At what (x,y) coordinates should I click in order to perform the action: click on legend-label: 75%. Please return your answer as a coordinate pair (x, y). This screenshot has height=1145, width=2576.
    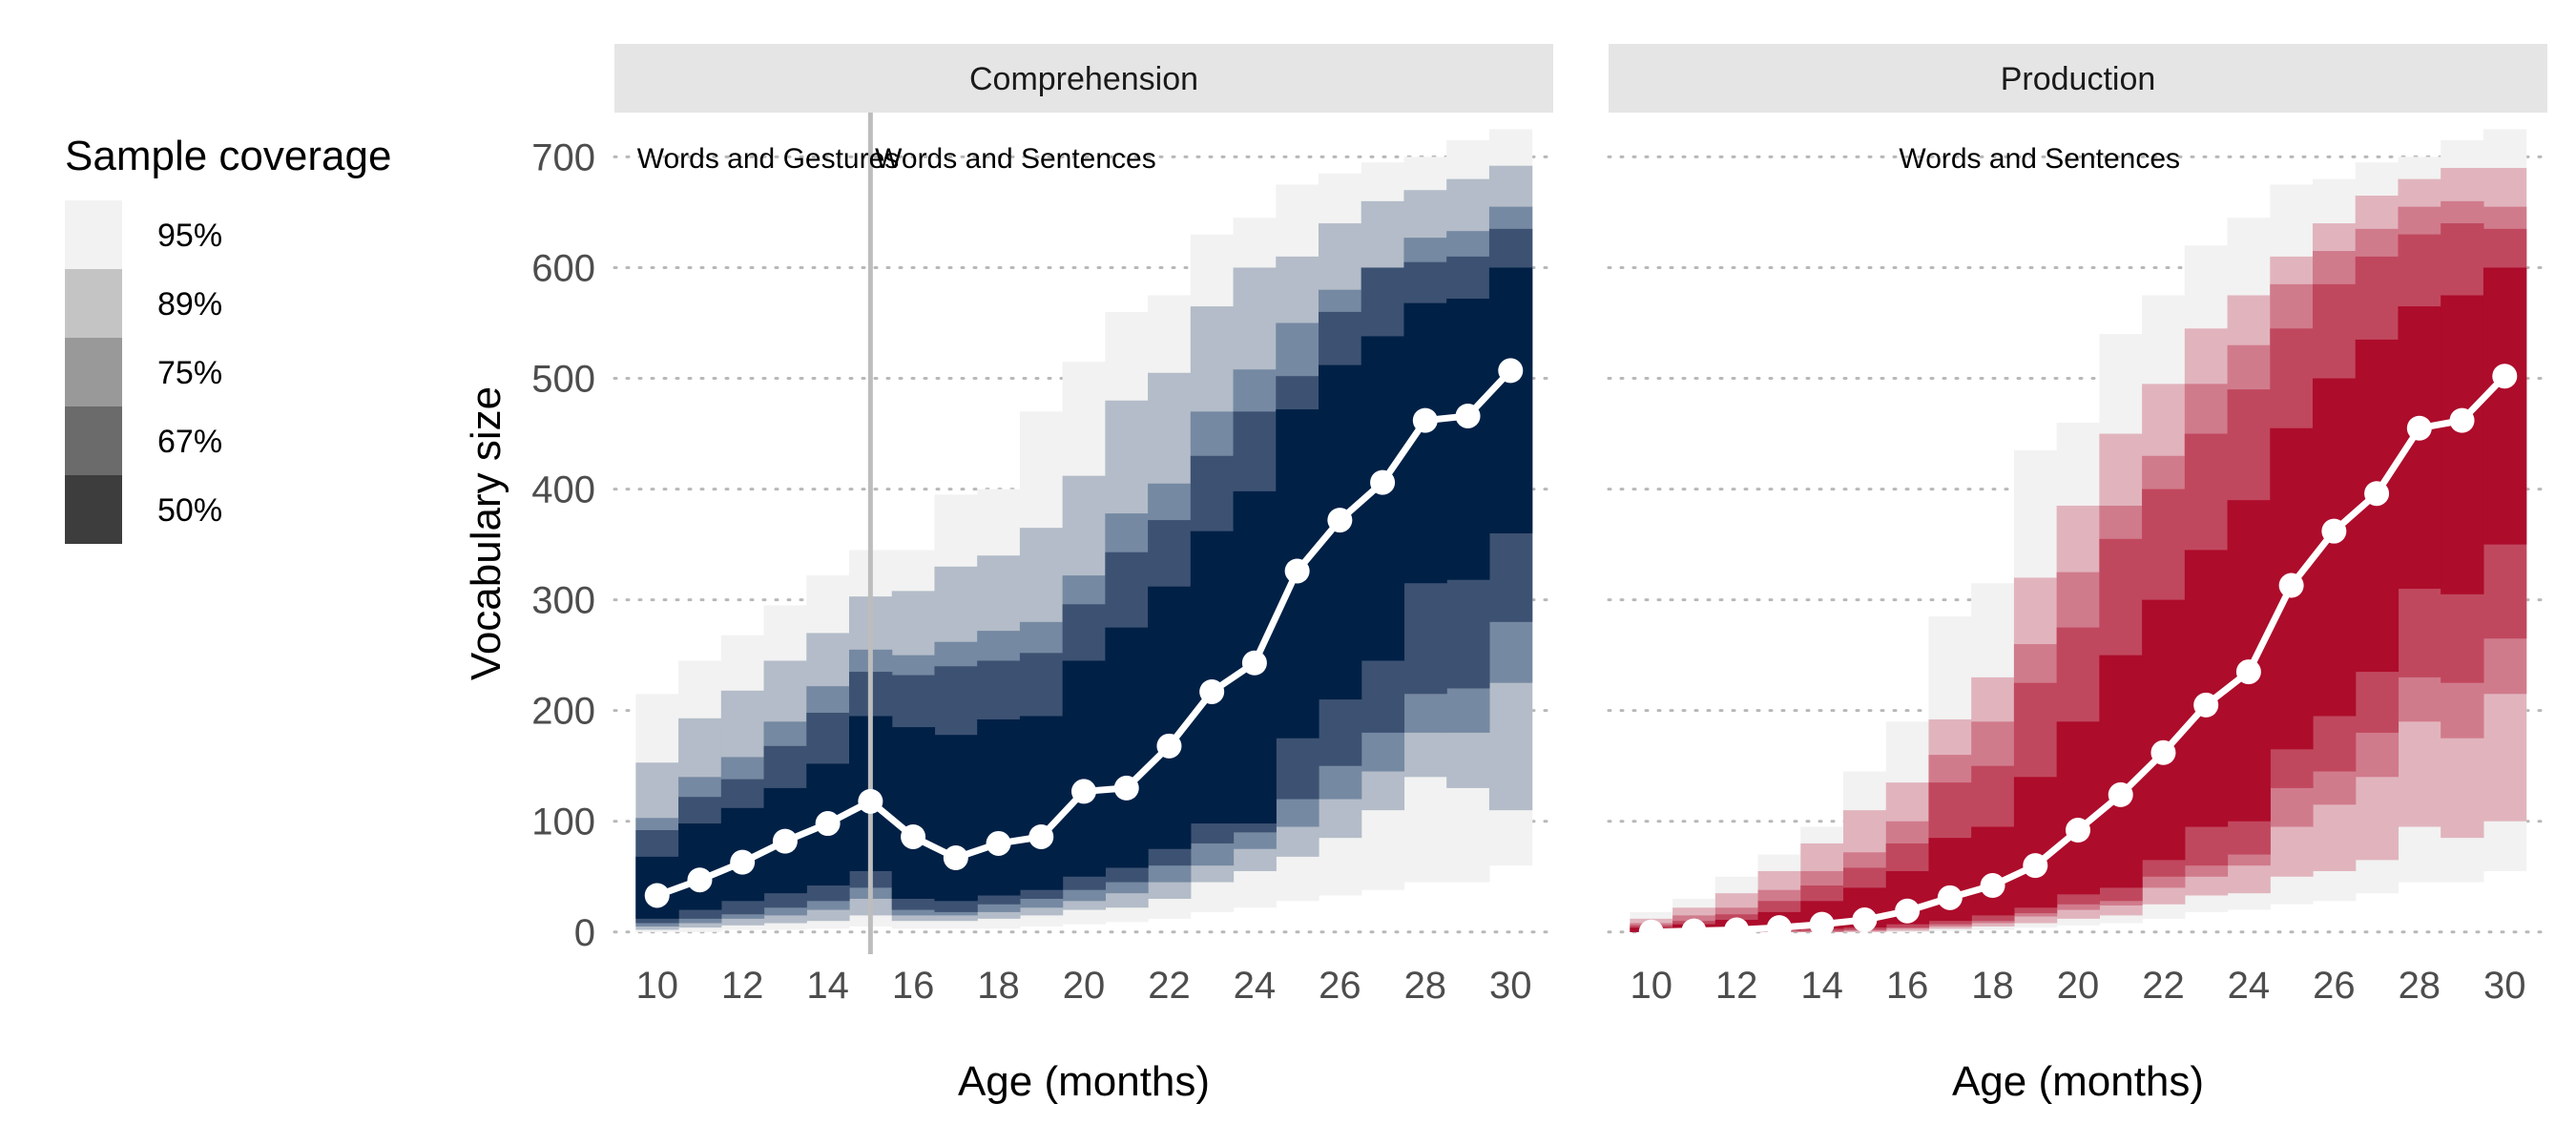
    Looking at the image, I should click on (189, 373).